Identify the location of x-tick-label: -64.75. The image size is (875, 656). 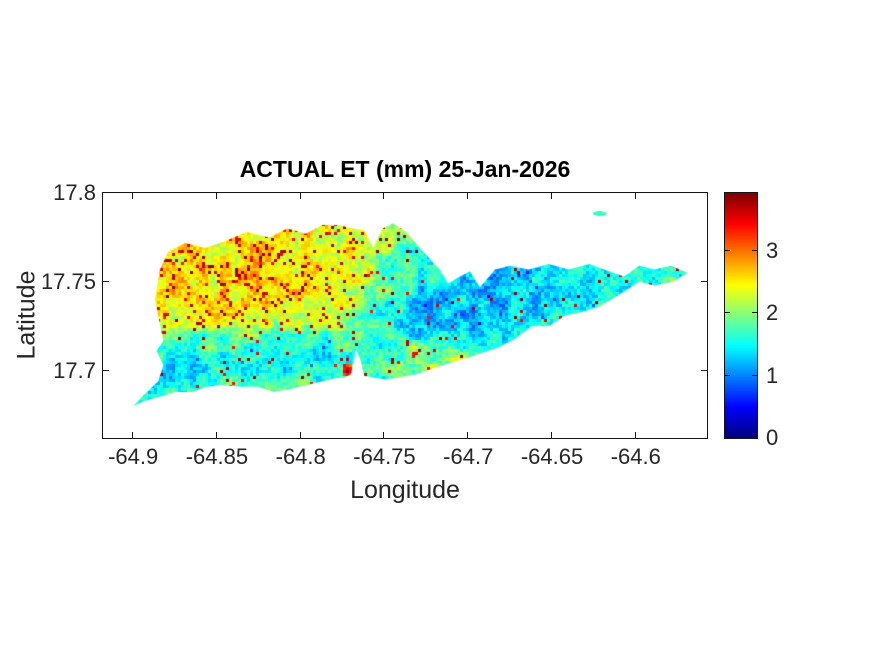
(384, 456).